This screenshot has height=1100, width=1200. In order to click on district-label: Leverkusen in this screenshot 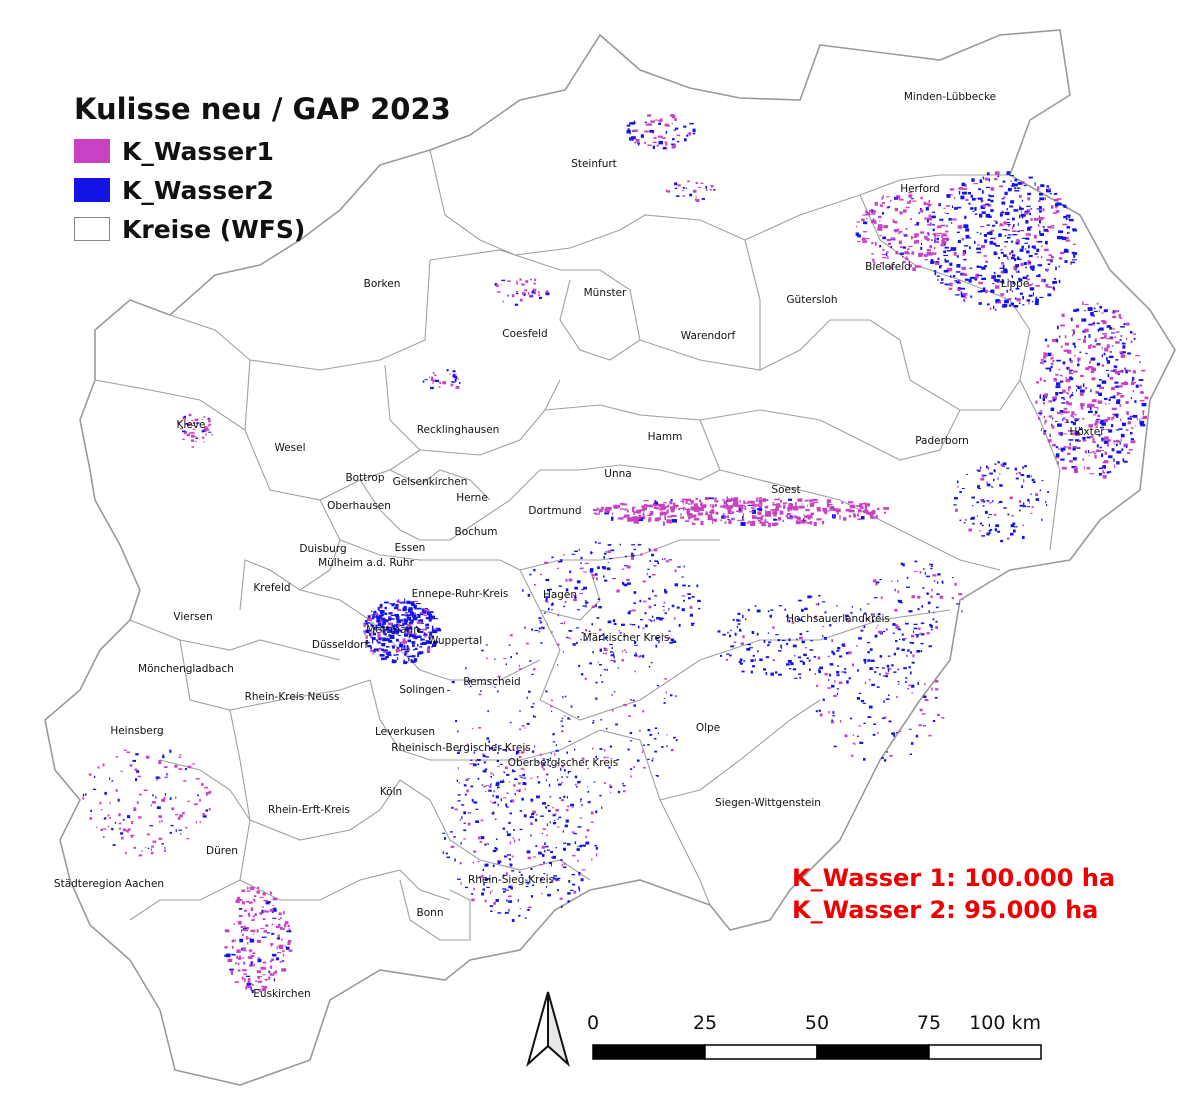, I will do `click(405, 732)`.